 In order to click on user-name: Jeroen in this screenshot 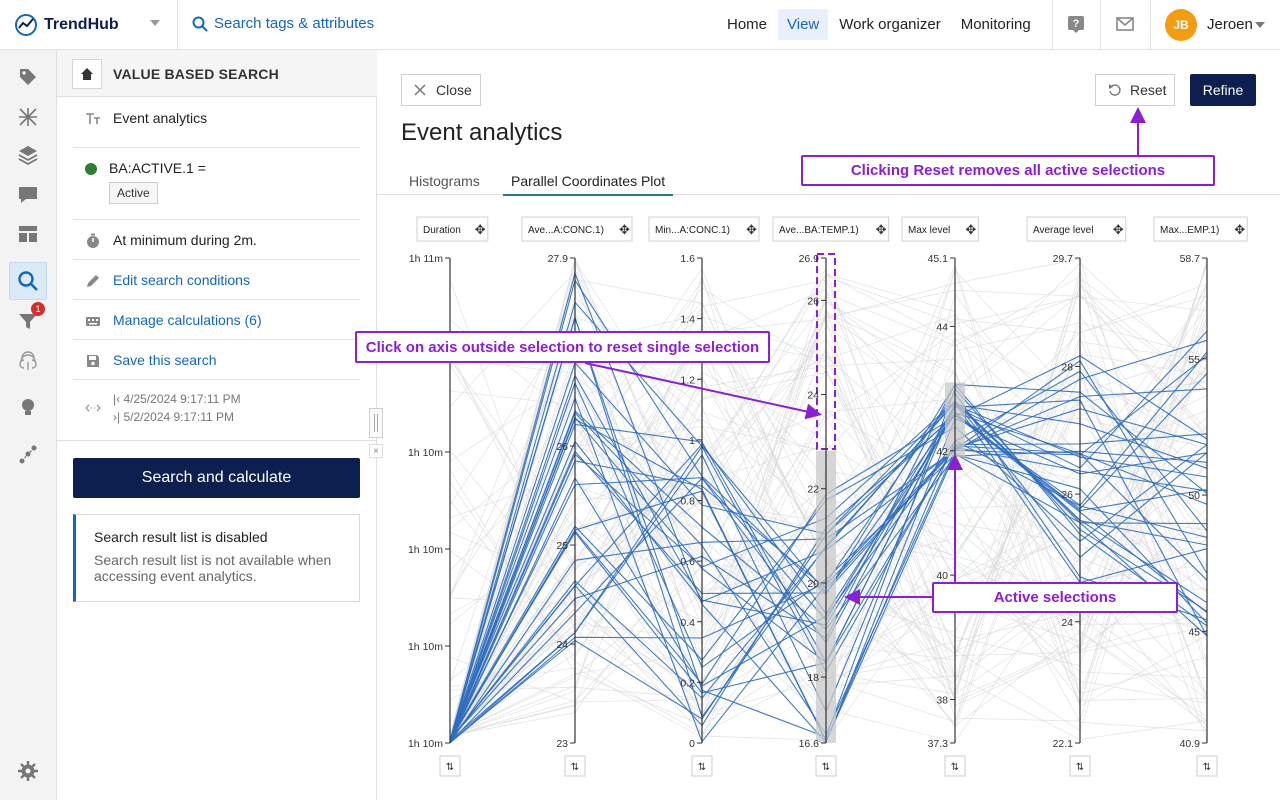, I will do `click(1230, 24)`.